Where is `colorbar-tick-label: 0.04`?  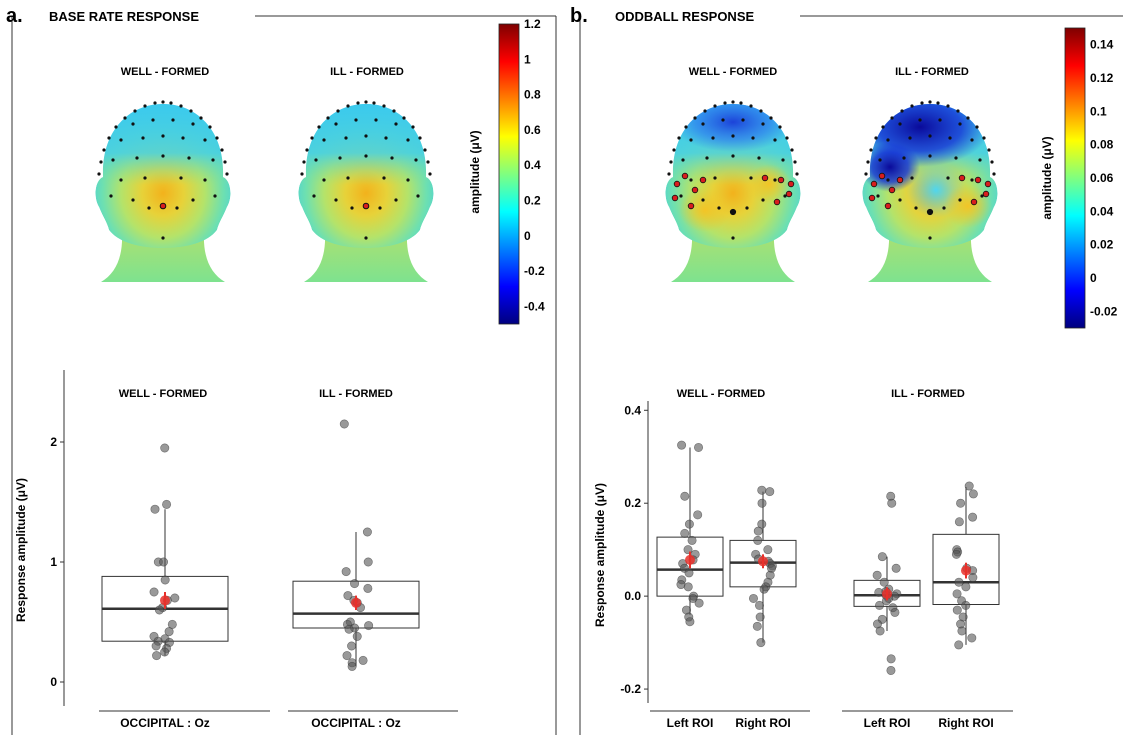 colorbar-tick-label: 0.04 is located at coordinates (1102, 211).